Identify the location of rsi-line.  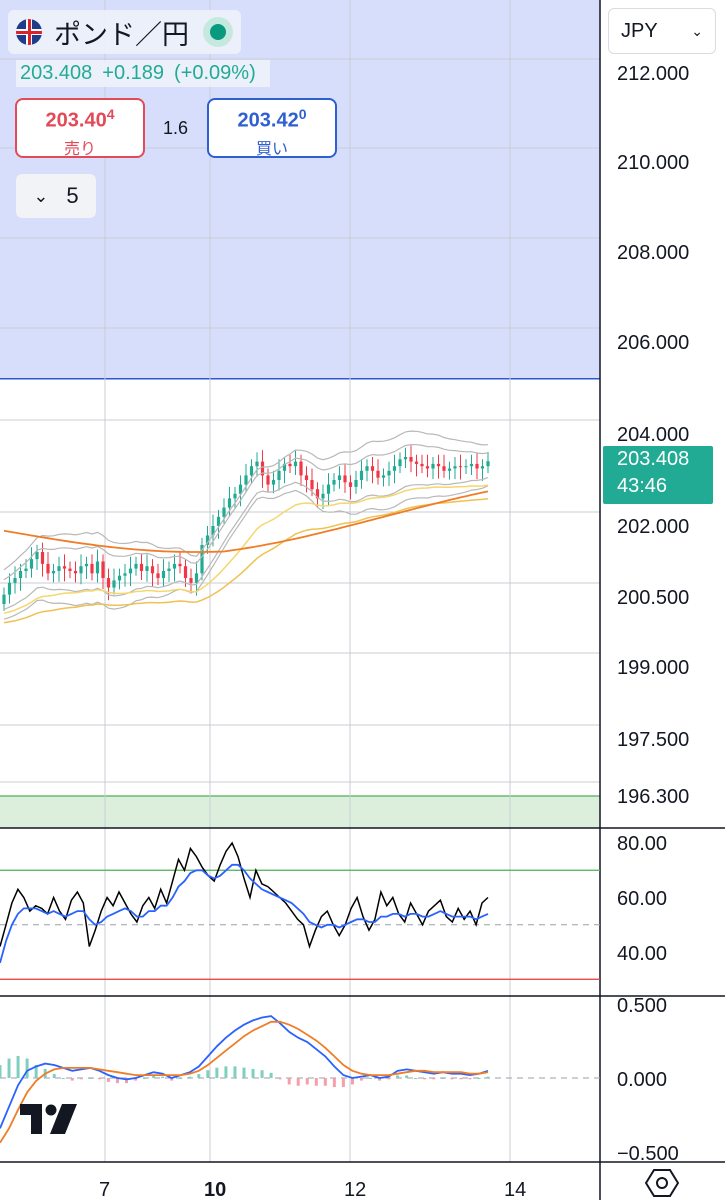
(244, 895).